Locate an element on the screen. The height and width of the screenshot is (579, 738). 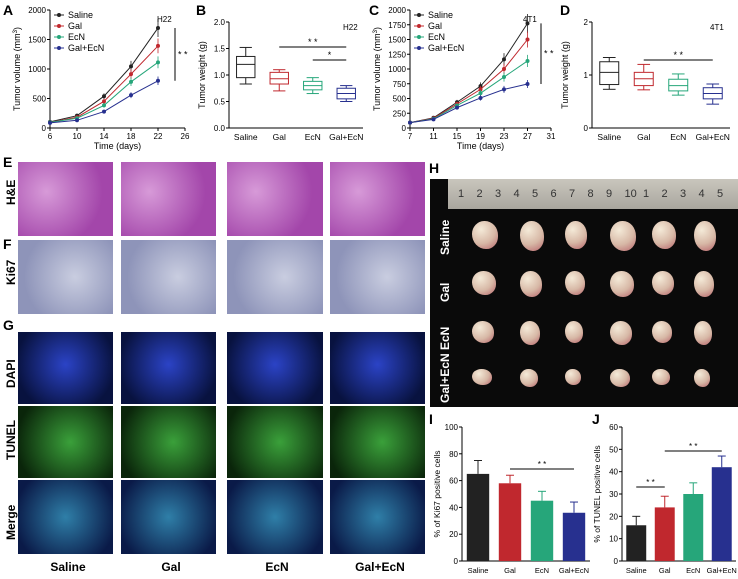
x-tick-label: 19 is located at coordinates (480, 136).